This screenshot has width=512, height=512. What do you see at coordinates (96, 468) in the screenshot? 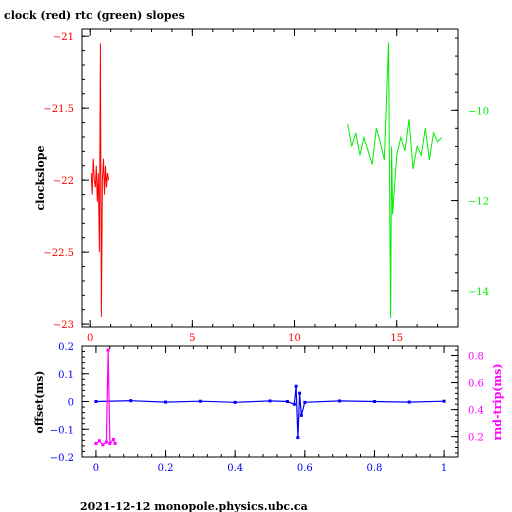
I see `bottom-xtick-label: 0` at bounding box center [96, 468].